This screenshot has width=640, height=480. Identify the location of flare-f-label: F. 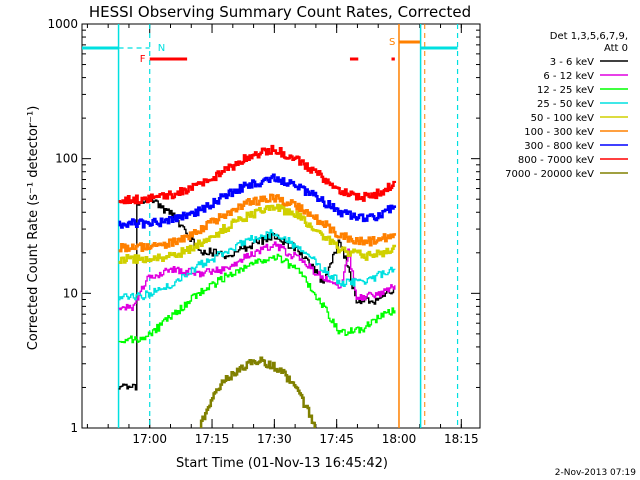
(143, 59).